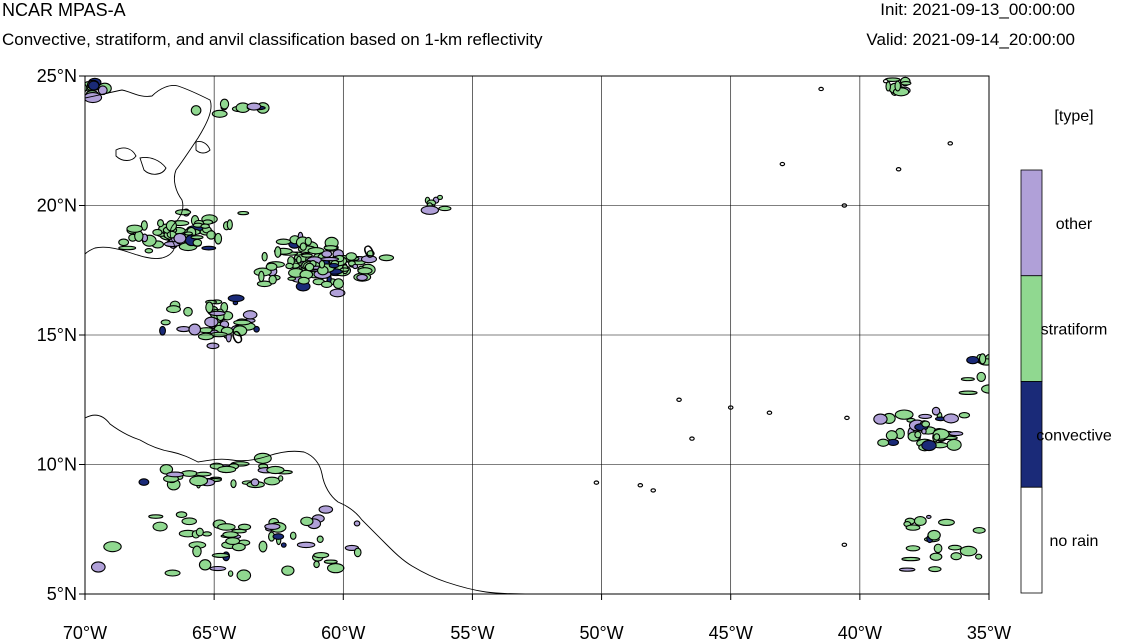 The height and width of the screenshot is (641, 1128). I want to click on lat-tick-label: 5°N, so click(62, 594).